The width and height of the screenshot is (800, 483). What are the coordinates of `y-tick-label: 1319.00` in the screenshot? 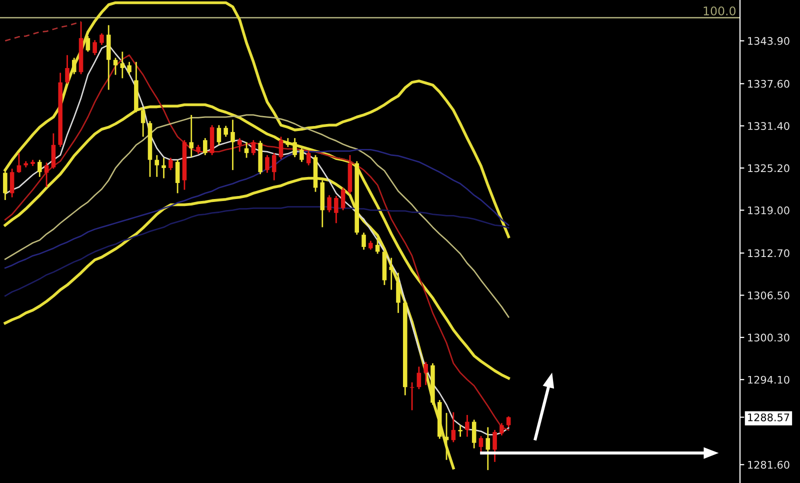 It's located at (769, 210).